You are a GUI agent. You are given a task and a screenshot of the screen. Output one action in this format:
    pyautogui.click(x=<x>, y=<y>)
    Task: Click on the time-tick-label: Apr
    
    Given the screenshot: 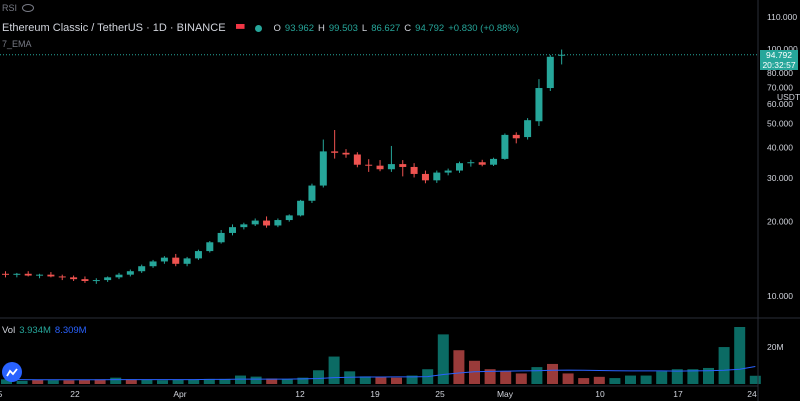 What is the action you would take?
    pyautogui.click(x=179, y=394)
    